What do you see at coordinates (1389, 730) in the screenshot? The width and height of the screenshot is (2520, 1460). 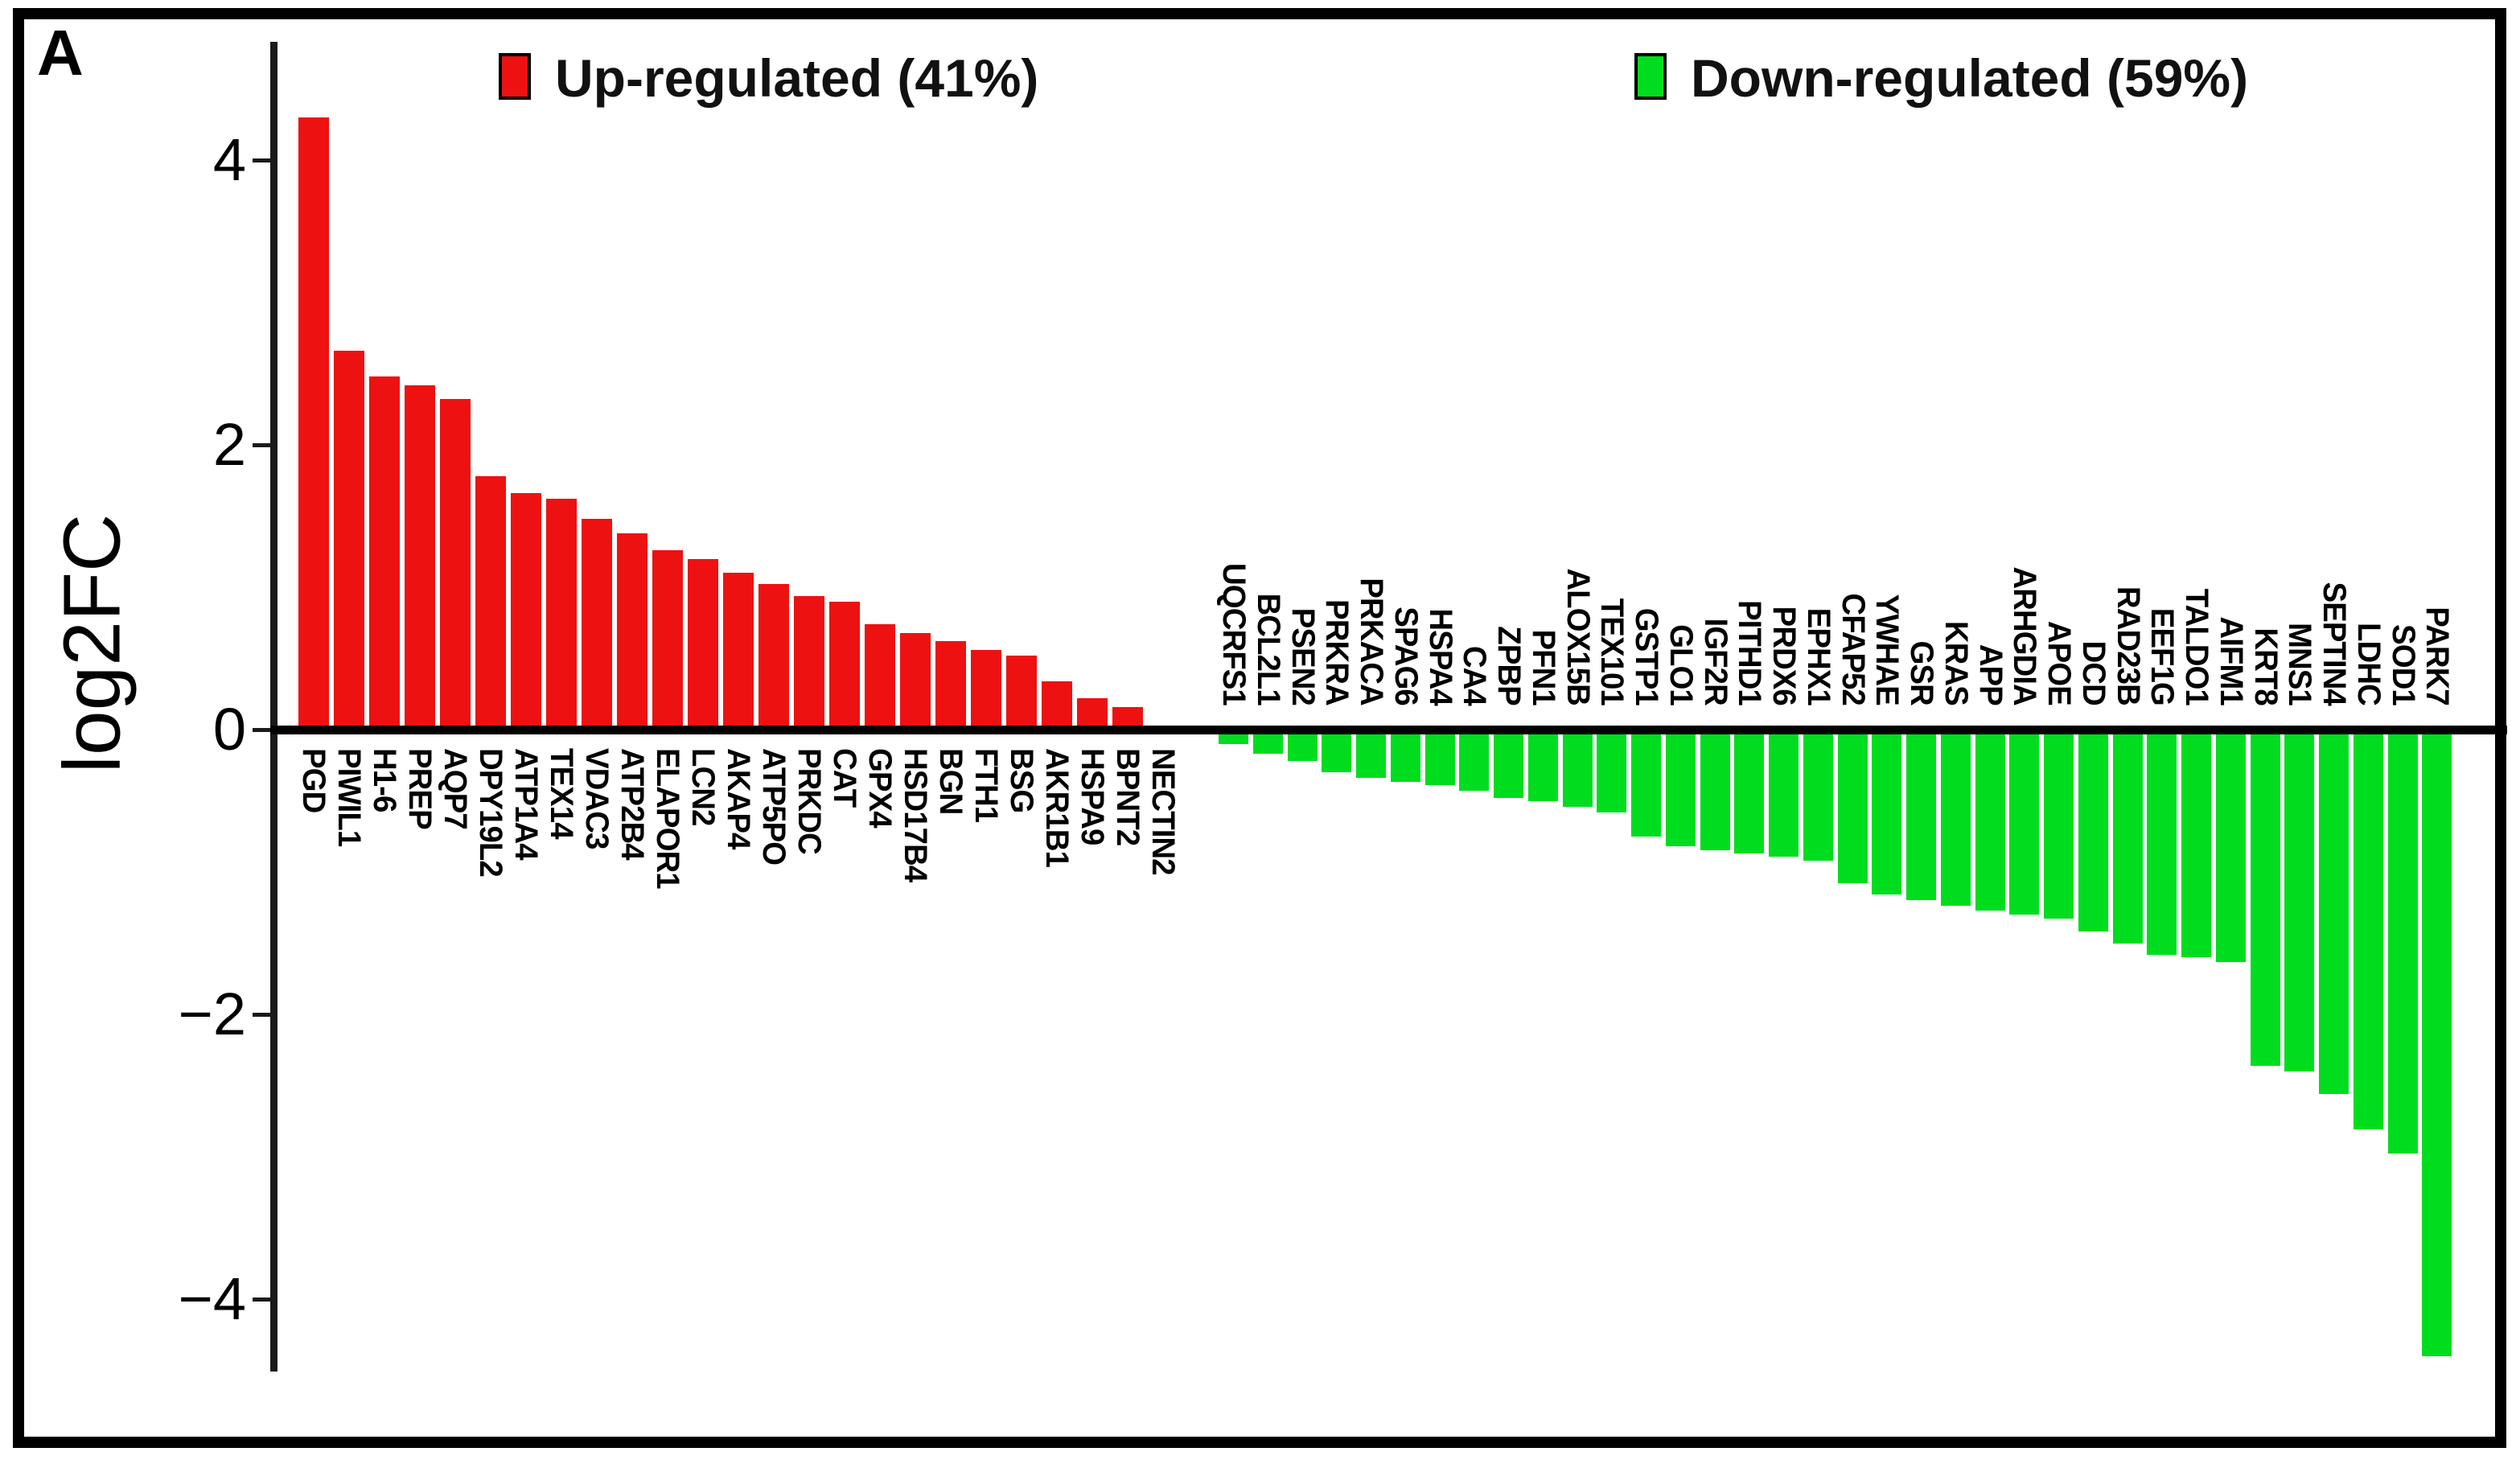 I see `zero-baseline` at bounding box center [1389, 730].